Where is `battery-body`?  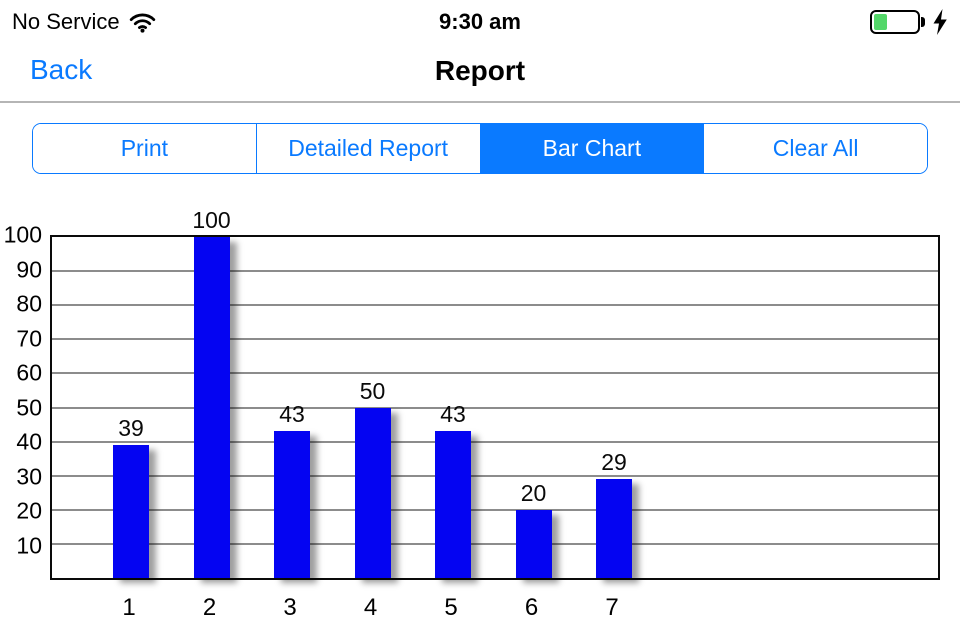
battery-body is located at coordinates (895, 22).